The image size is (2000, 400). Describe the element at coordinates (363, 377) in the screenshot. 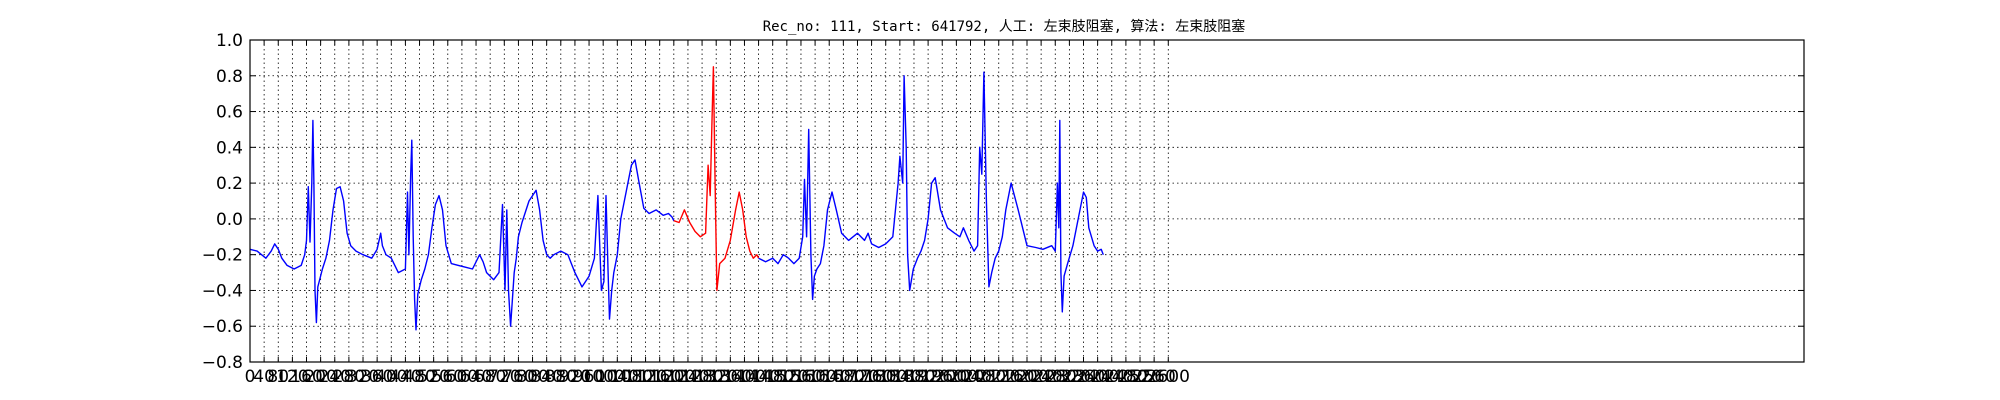

I see `x-tick-label: 320` at that location.